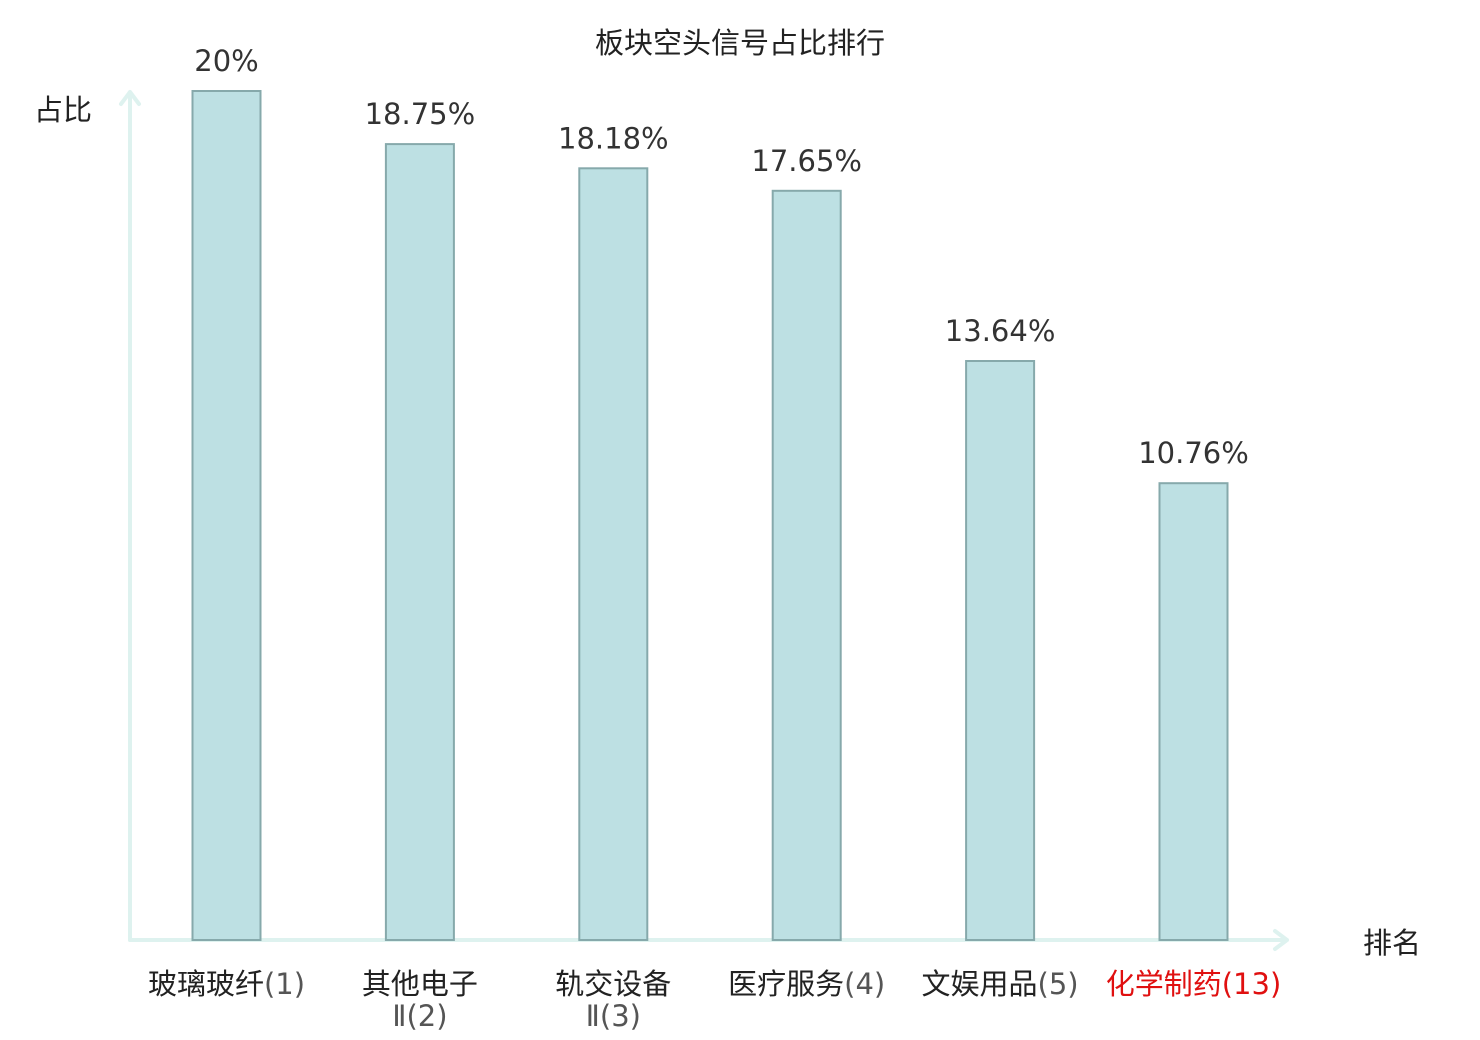 This screenshot has width=1480, height=1040. What do you see at coordinates (1000, 984) in the screenshot?
I see `x-tick-label-5: 文娱用品(5)` at bounding box center [1000, 984].